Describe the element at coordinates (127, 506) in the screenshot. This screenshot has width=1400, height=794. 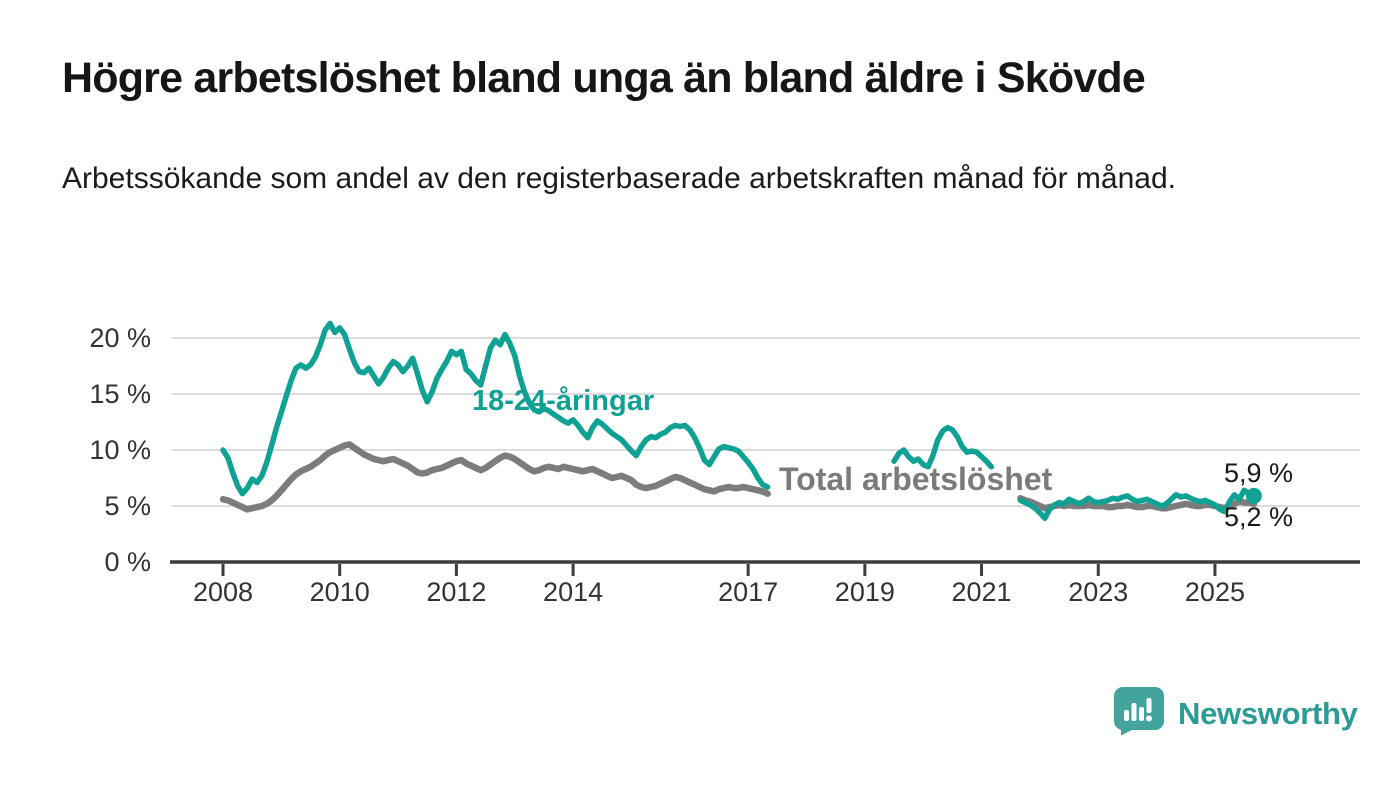
I see `y-tick-label: 5 %` at that location.